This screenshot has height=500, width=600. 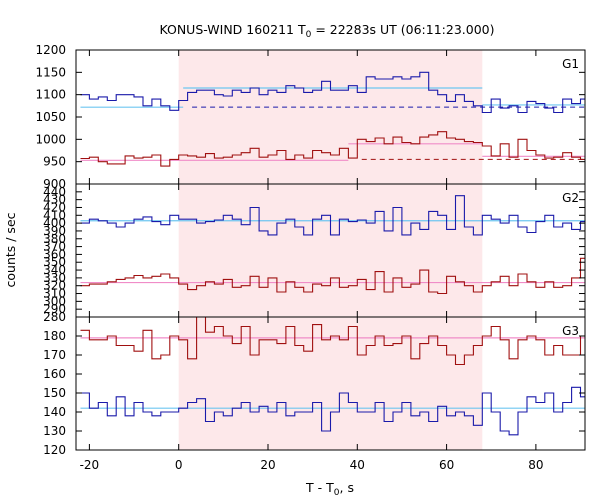 What do you see at coordinates (329, 489) in the screenshot?
I see `x-axis-label: T - T0, s` at bounding box center [329, 489].